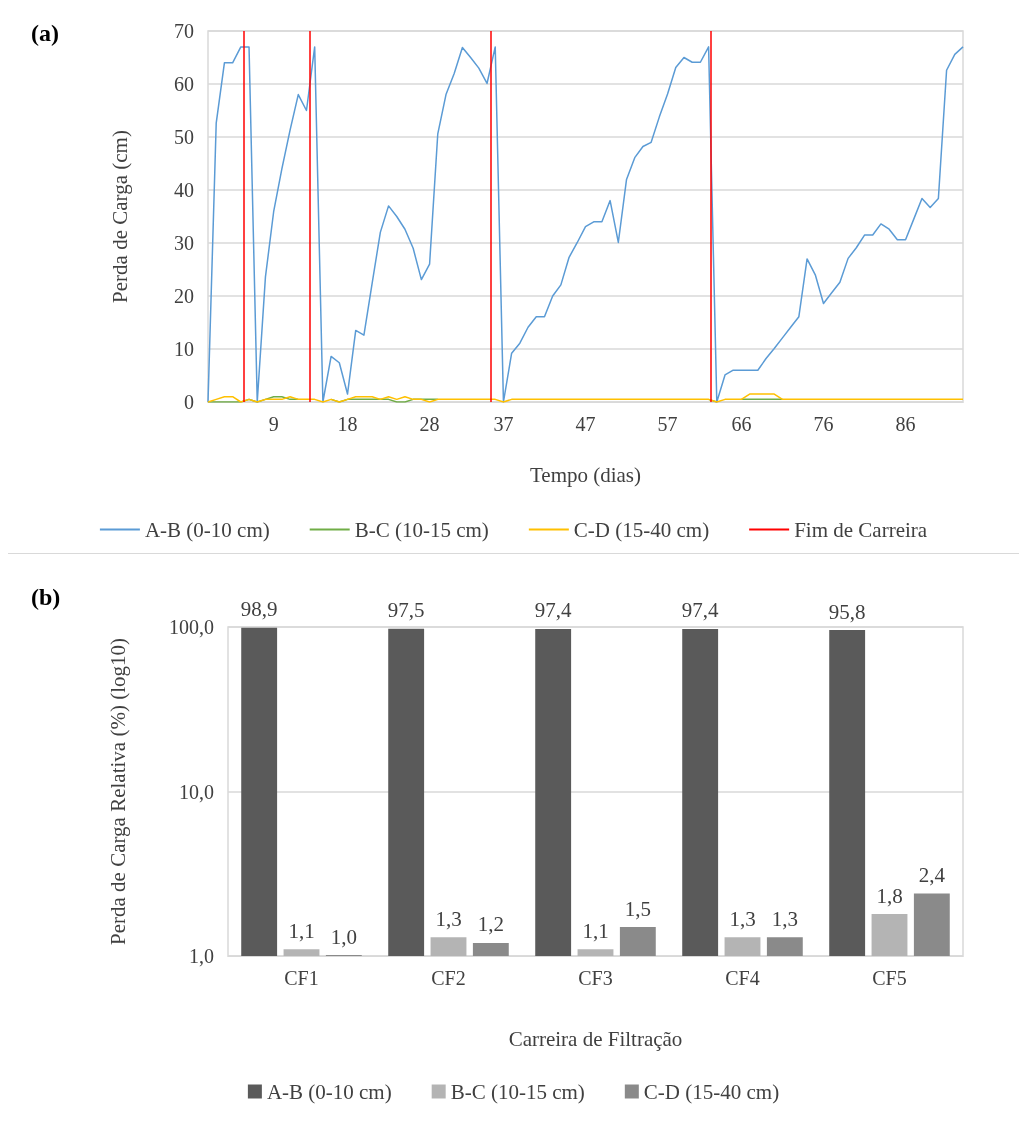 The height and width of the screenshot is (1129, 1027). Describe the element at coordinates (184, 349) in the screenshot. I see `y-tick-label: 10` at that location.